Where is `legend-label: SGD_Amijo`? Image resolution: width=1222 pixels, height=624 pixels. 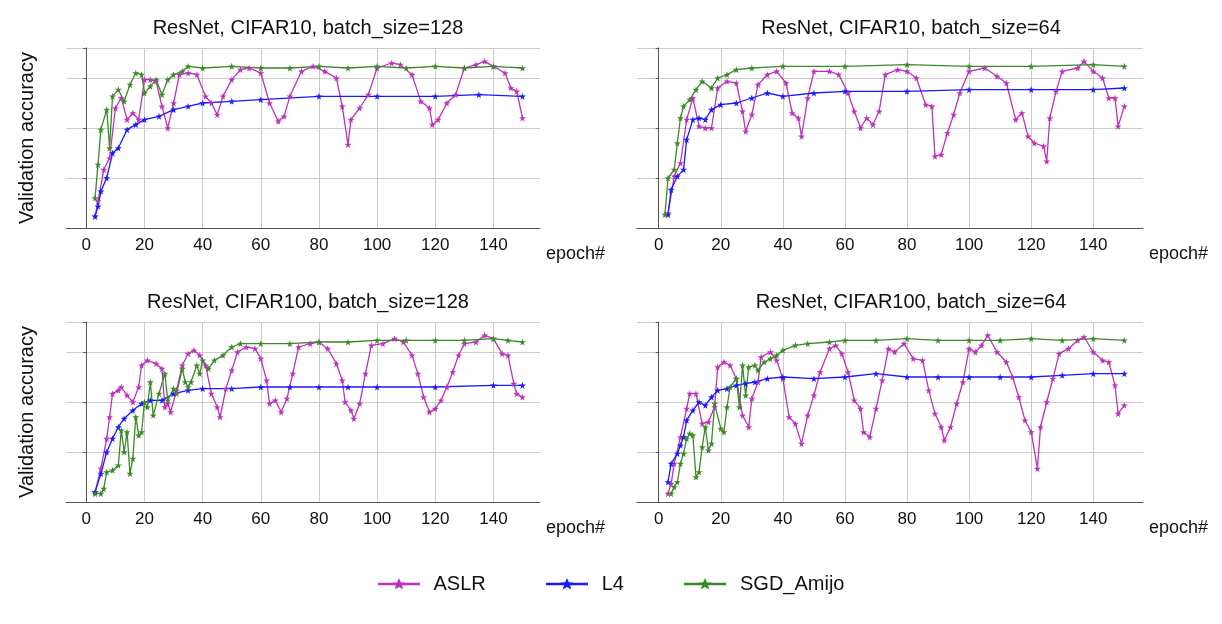
legend-label: SGD_Amijo is located at coordinates (792, 583).